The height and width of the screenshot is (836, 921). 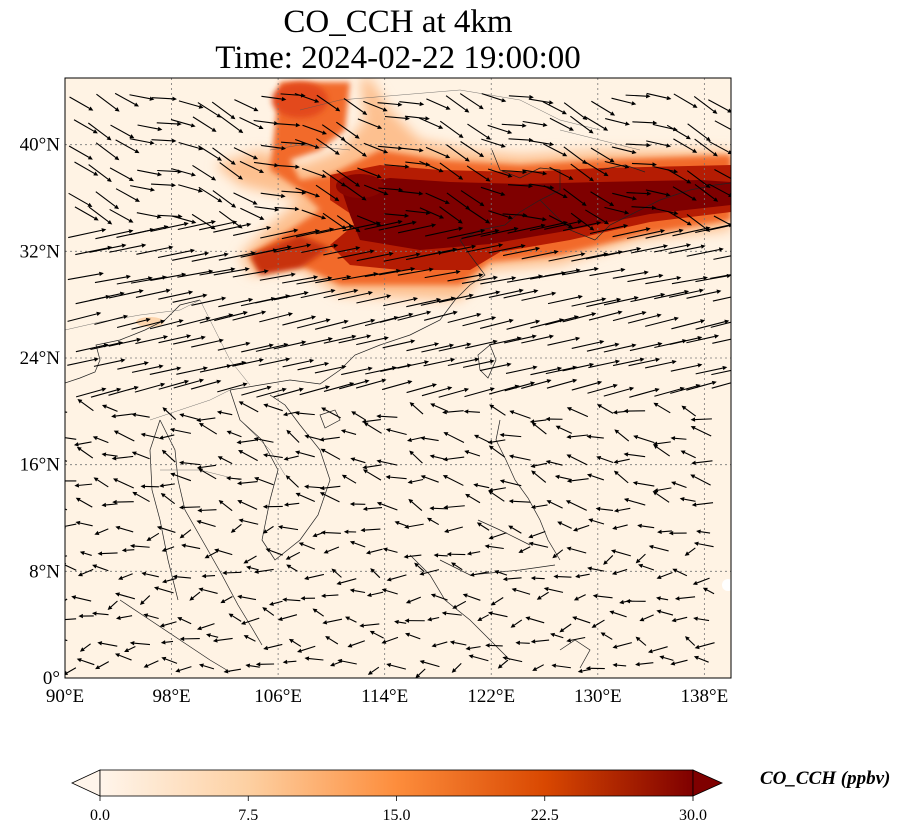 I want to click on map-title: CO_CCH at 4km, so click(x=398, y=22).